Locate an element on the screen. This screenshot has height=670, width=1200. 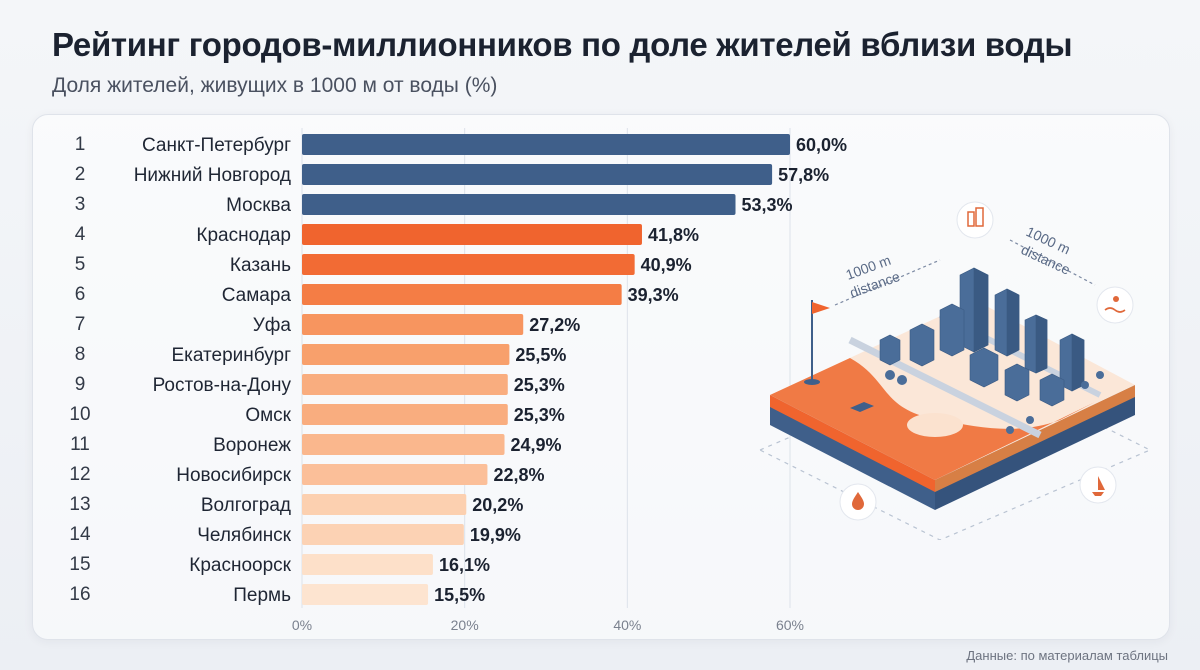
sailboat-icon is located at coordinates (1098, 485).